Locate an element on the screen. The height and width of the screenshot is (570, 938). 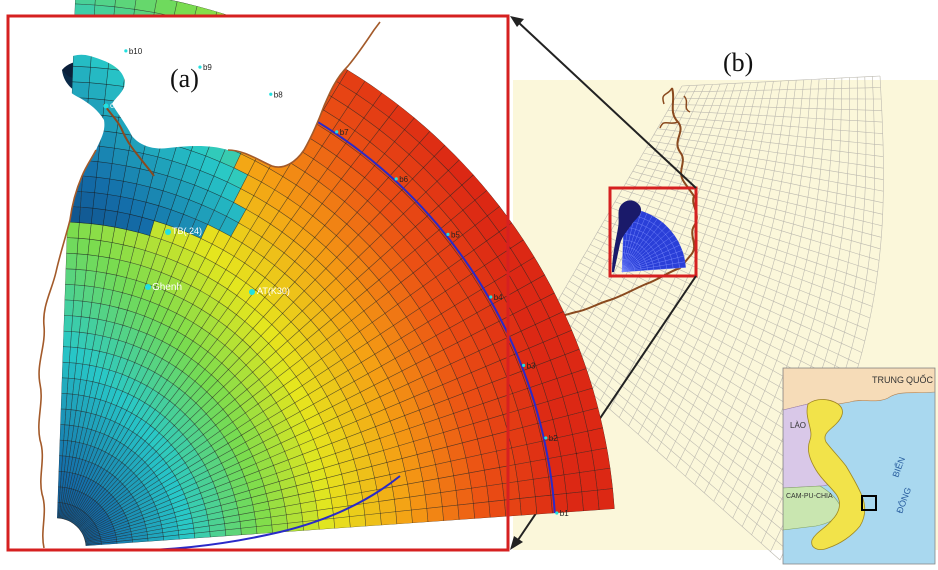
mini-model-radial is located at coordinates (651, 258).